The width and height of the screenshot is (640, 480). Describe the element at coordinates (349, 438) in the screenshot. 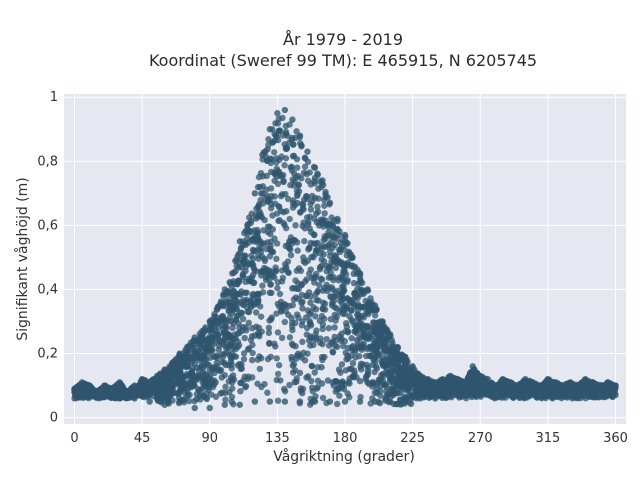

I see `x-tick-labels: 0 45 90 135 180 225 270 315 360` at that location.